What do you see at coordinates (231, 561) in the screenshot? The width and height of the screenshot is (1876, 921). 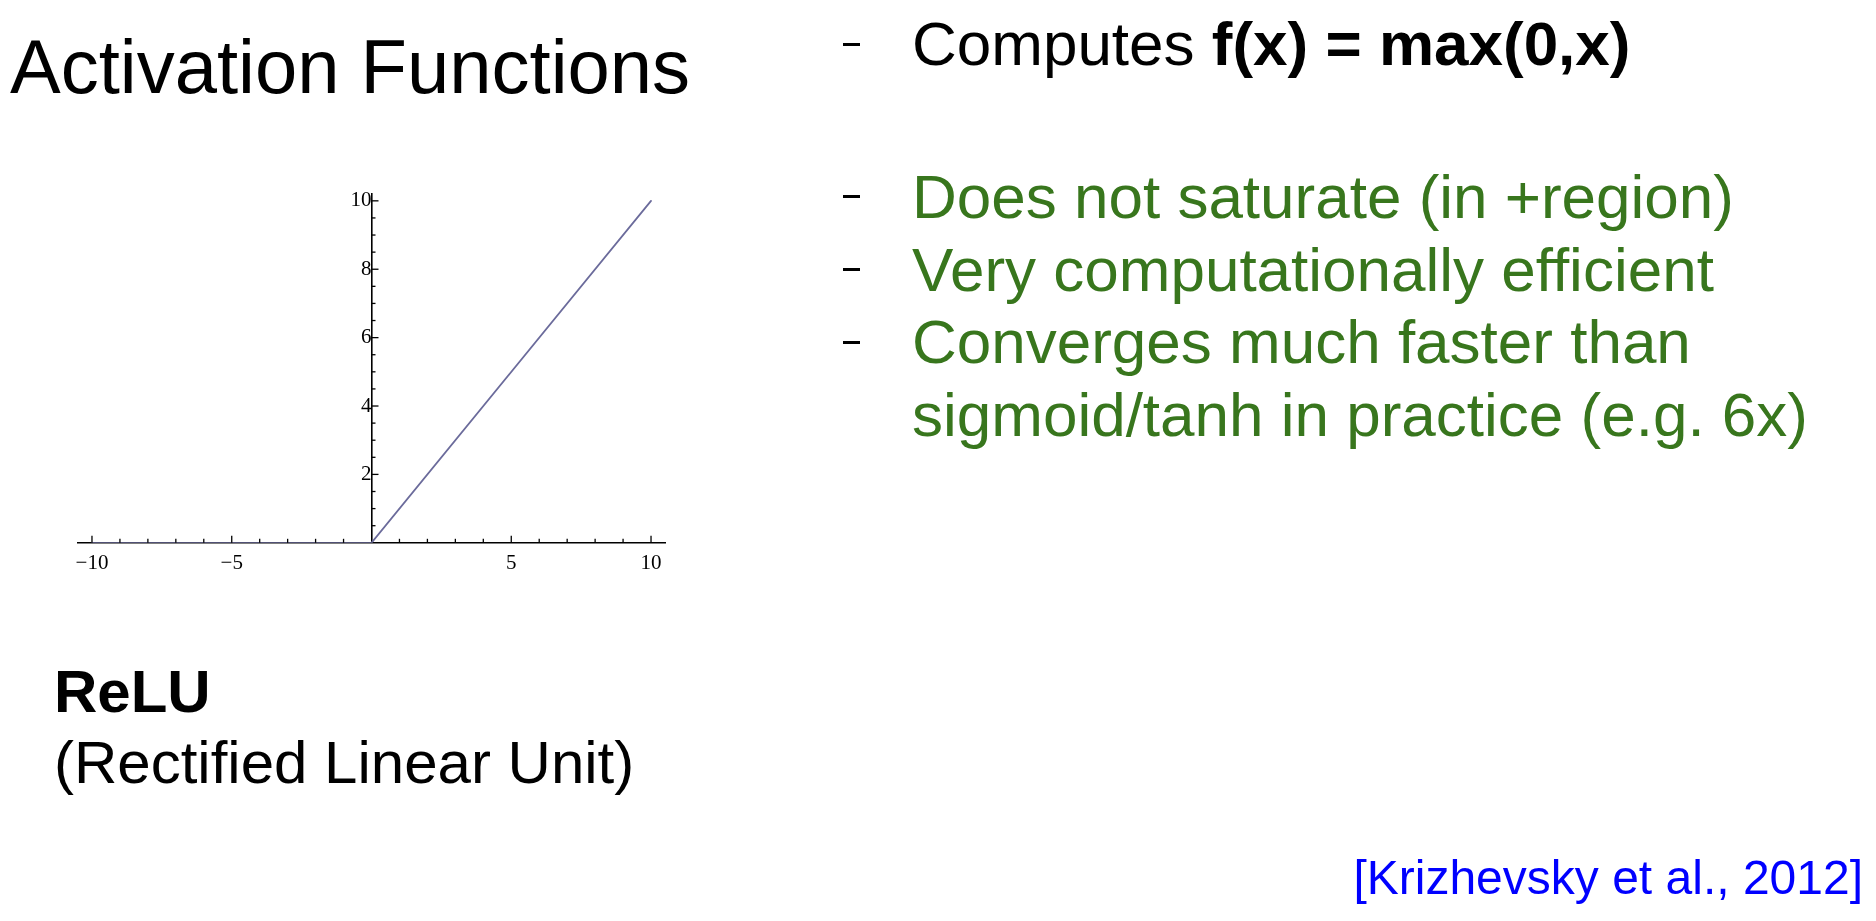 I see `x-tick-label: −5` at bounding box center [231, 561].